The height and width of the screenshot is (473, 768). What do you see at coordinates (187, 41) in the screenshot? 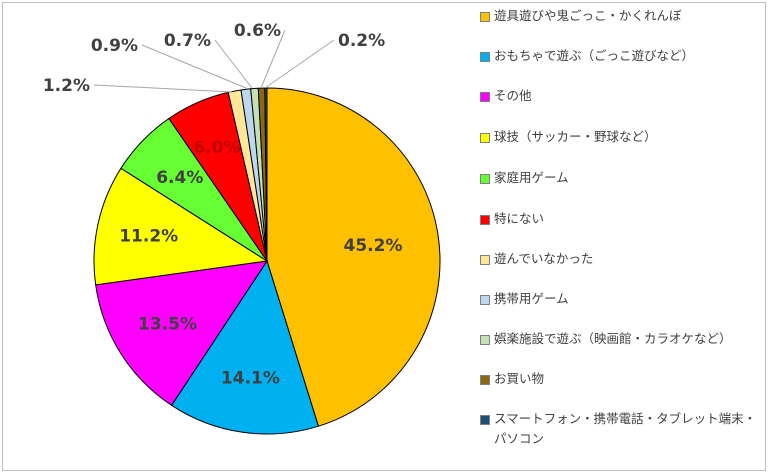
I see `data-label: 0.7%` at bounding box center [187, 41].